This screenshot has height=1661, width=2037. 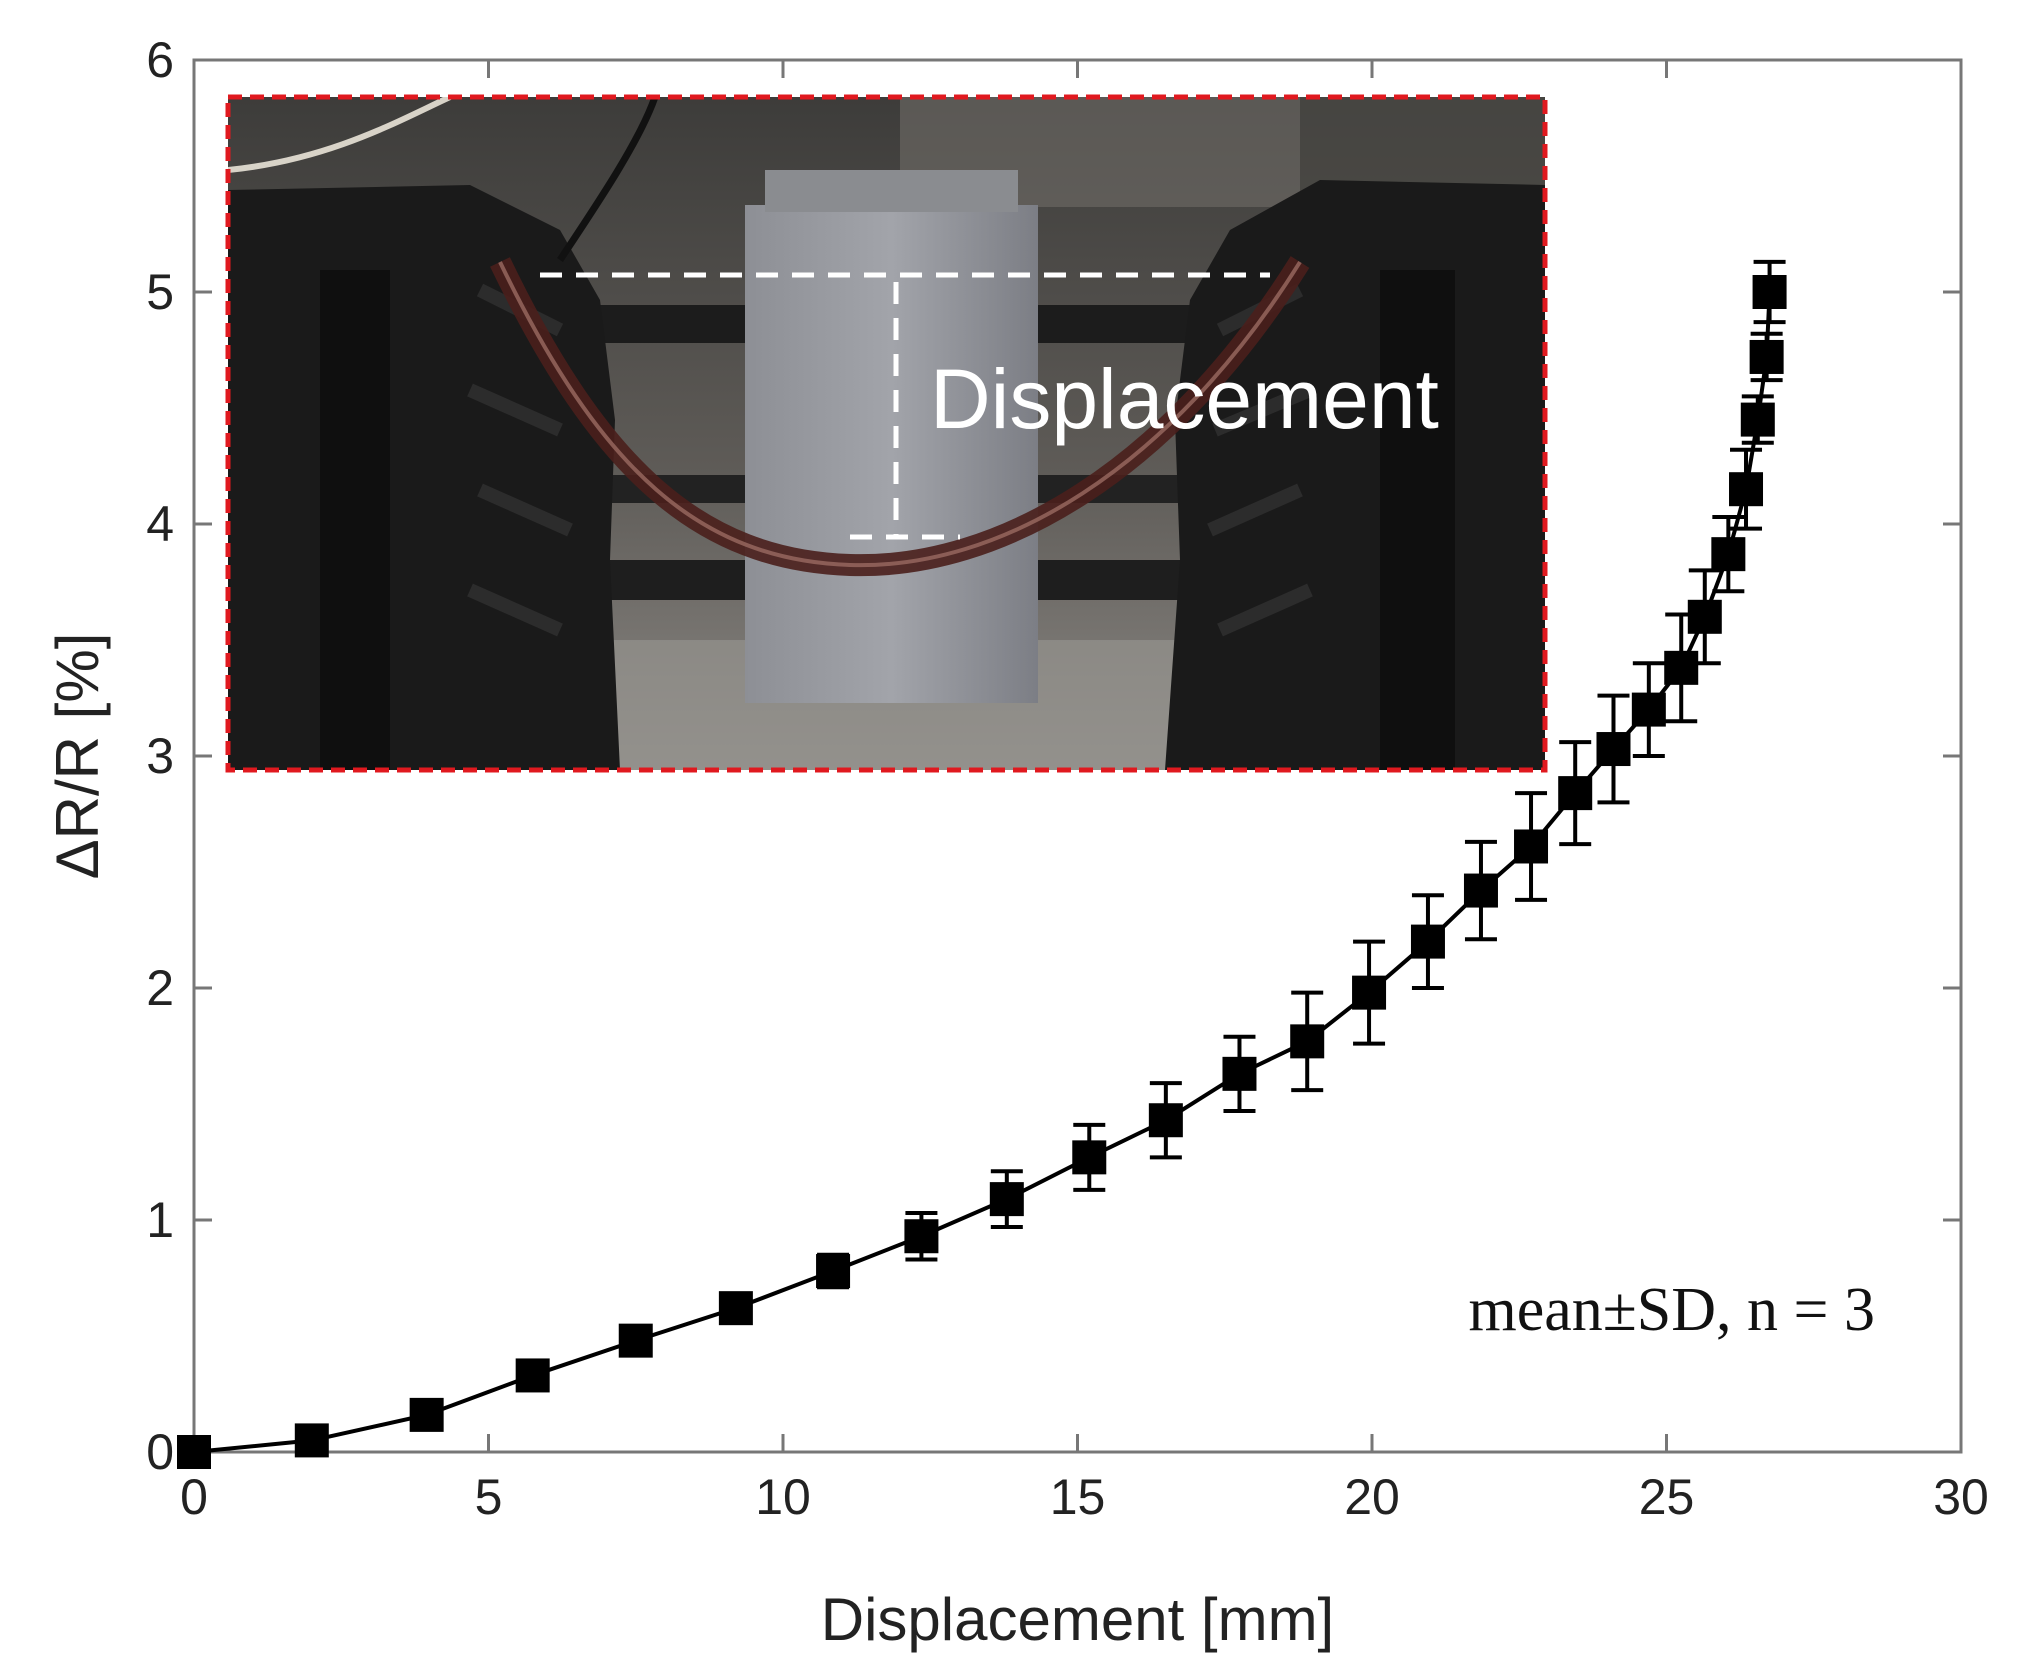 What do you see at coordinates (160, 1452) in the screenshot?
I see `y-tick-label: 0` at bounding box center [160, 1452].